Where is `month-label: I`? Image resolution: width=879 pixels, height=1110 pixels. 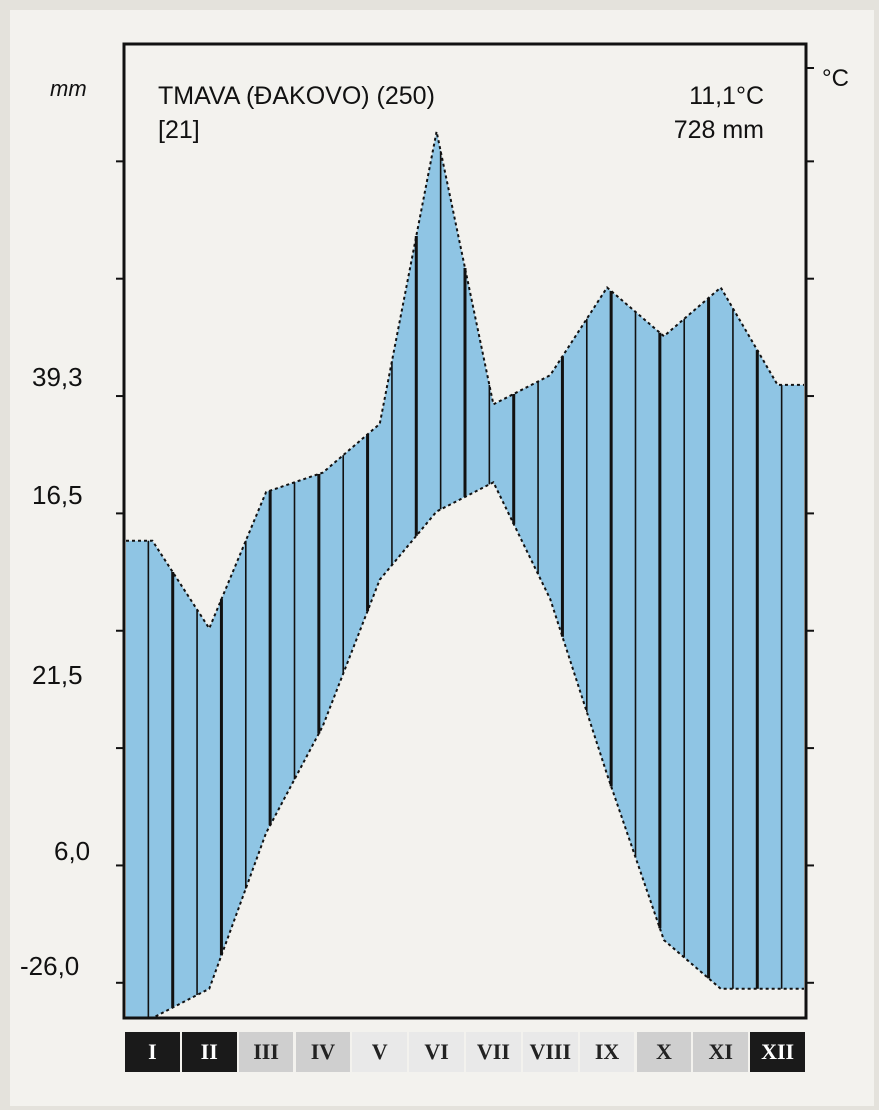 month-label: I is located at coordinates (152, 1052).